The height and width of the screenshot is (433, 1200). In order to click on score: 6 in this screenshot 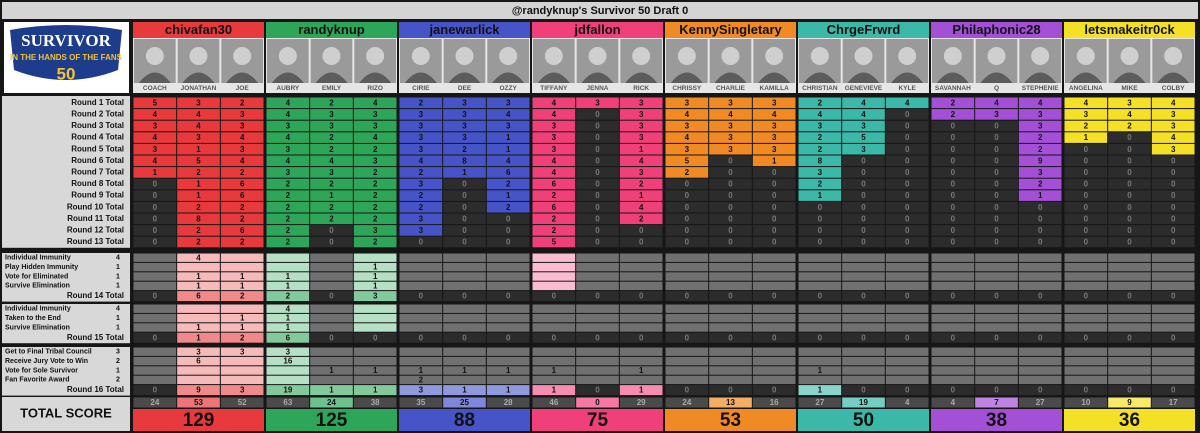, I will do `click(288, 337)`.